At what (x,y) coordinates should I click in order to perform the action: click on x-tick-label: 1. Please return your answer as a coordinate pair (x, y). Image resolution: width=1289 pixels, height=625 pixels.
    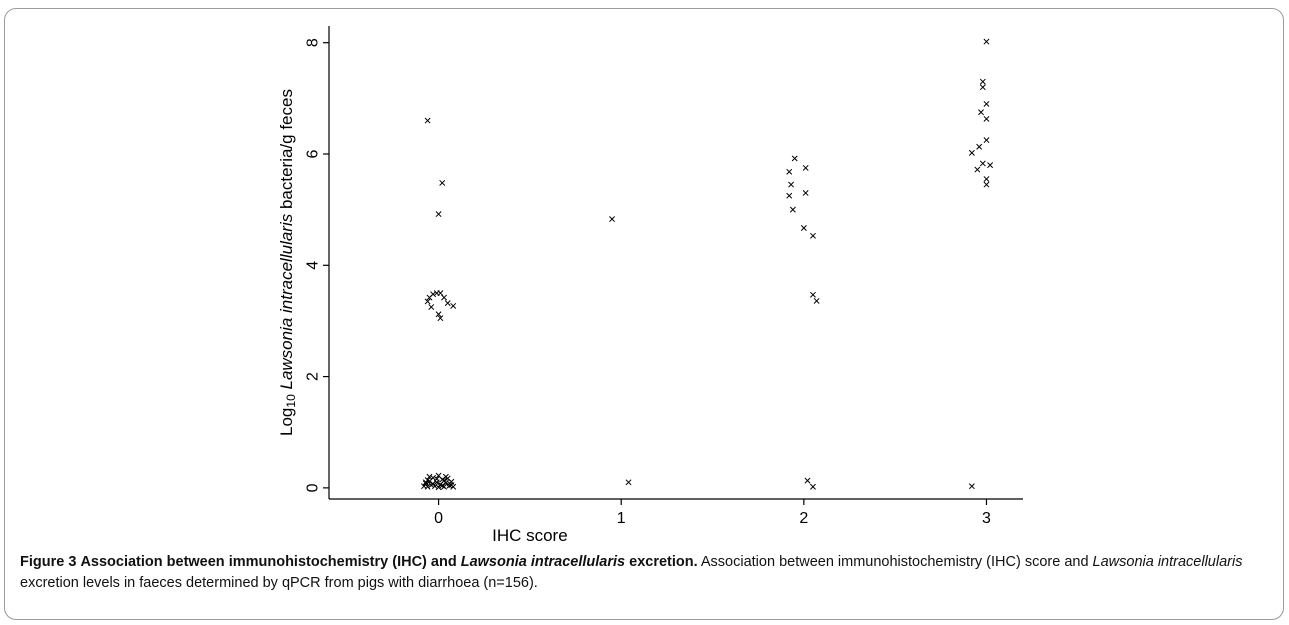
    Looking at the image, I should click on (621, 518).